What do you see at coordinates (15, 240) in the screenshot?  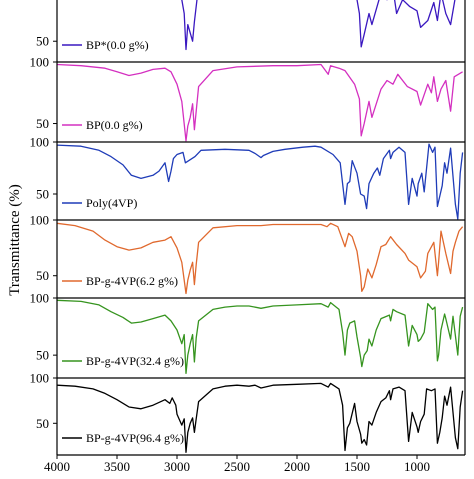 I see `y-axis-title: Transmittance (%)` at bounding box center [15, 240].